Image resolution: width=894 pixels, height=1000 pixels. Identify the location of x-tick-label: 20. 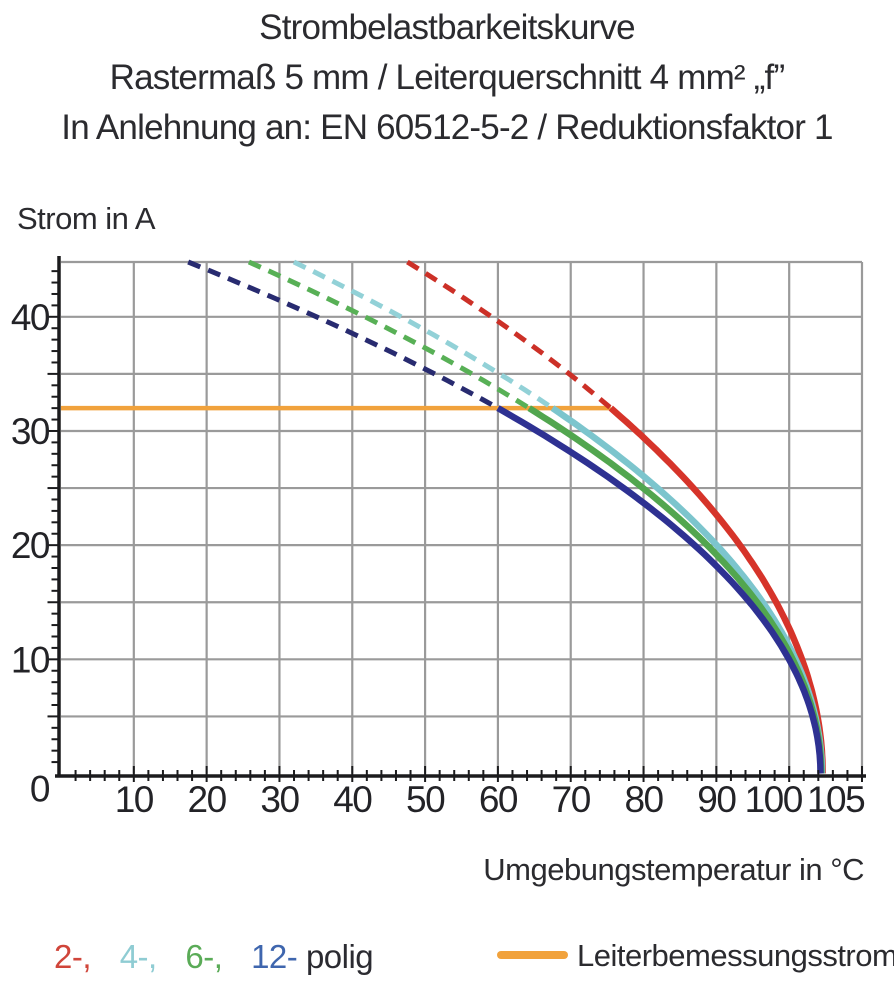
(207, 799).